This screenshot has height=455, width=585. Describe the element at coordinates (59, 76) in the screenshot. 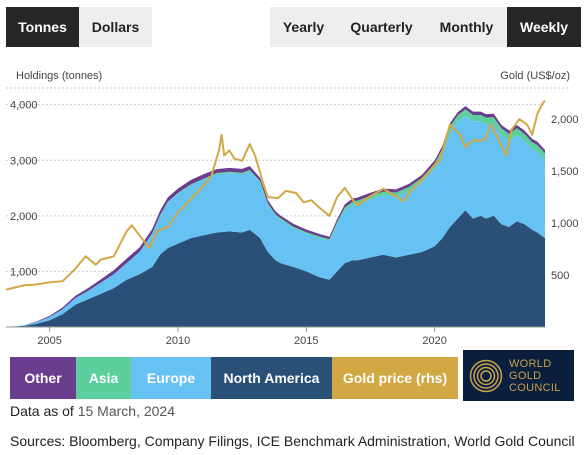

I see `y-axis-label: Holdings (tonnes)` at that location.